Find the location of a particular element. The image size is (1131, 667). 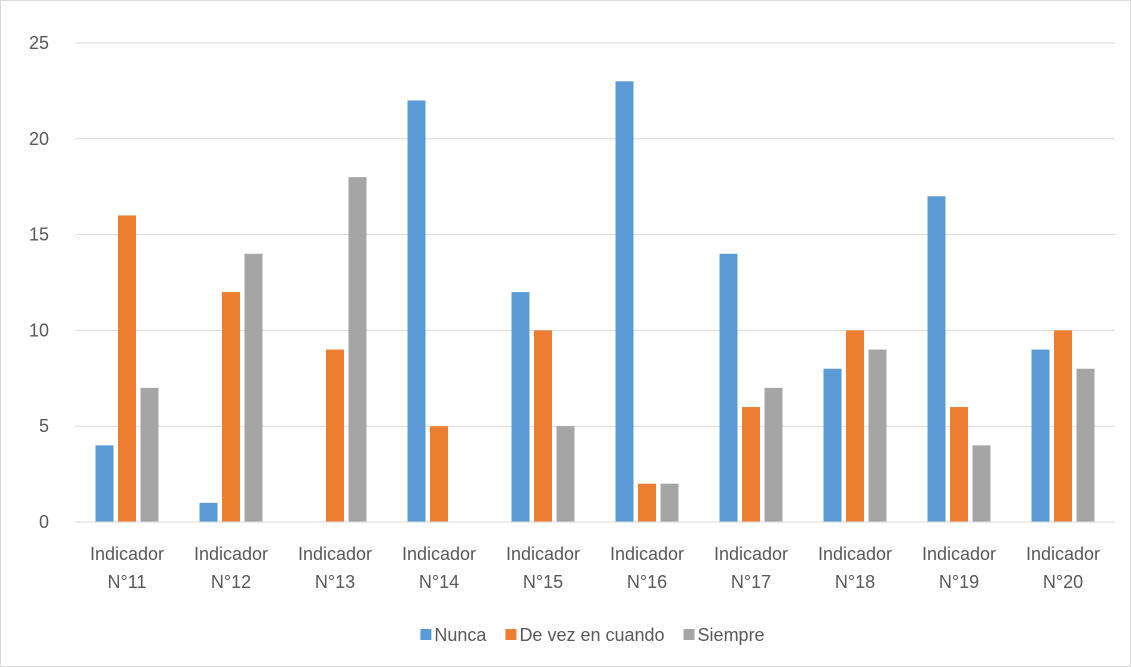

x-tick-label: N°14 is located at coordinates (439, 582).